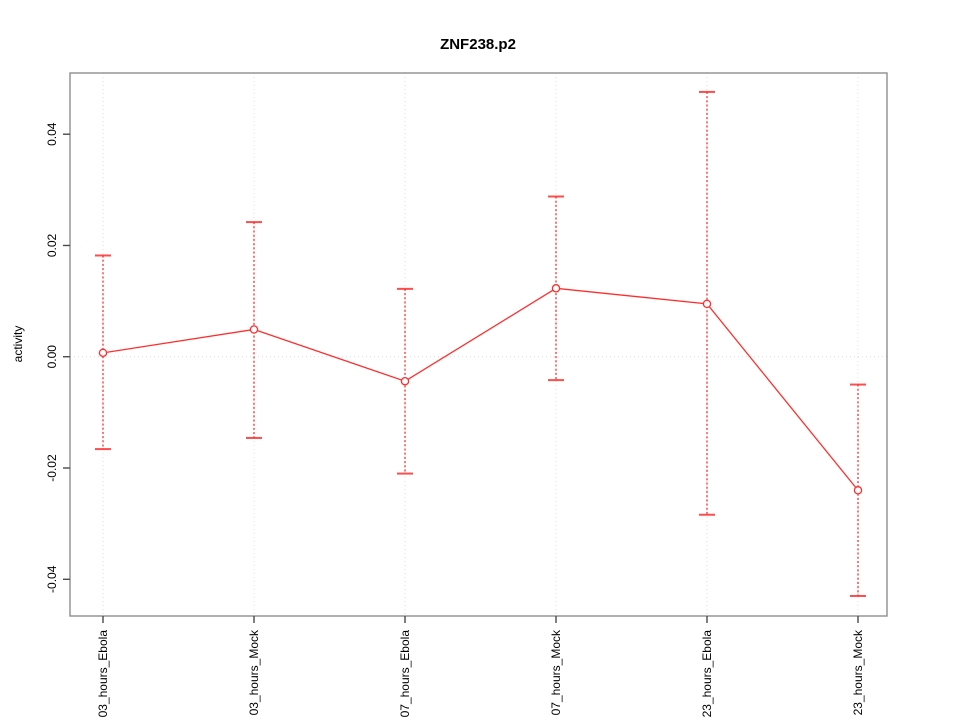 The image size is (960, 720). What do you see at coordinates (52, 579) in the screenshot?
I see `y-tick-label: -0.04` at bounding box center [52, 579].